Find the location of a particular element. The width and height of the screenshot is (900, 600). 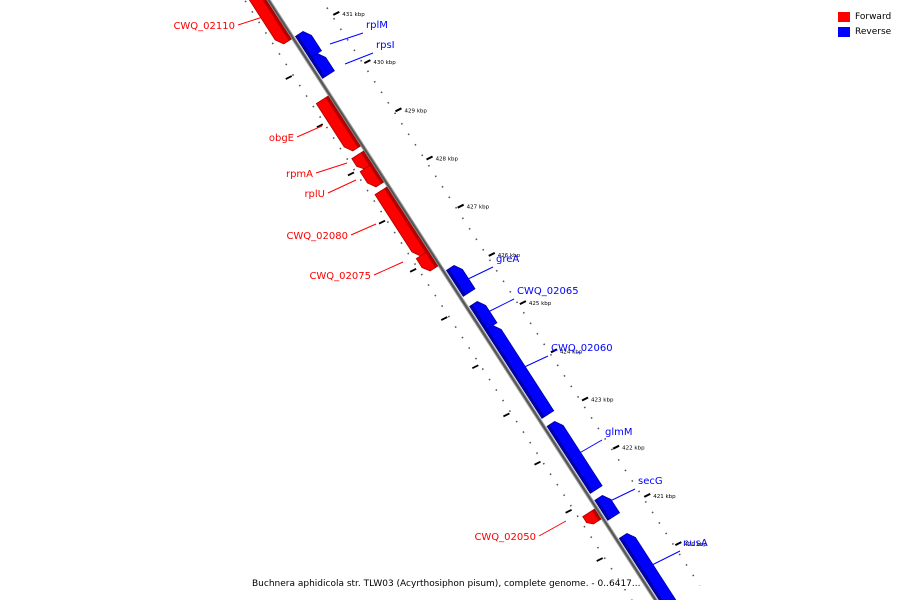

ruler-label: 420 kbp is located at coordinates (695, 545).